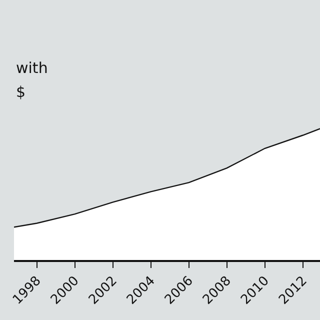 The height and width of the screenshot is (320, 320). I want to click on text: with, so click(32, 68).